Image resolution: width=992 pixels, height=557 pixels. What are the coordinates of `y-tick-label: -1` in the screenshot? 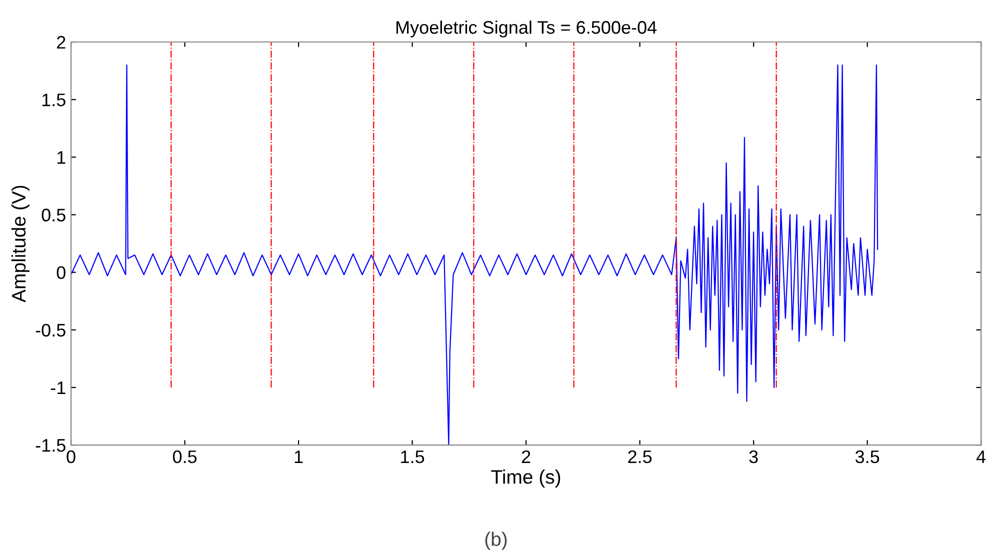 It's located at (58, 388).